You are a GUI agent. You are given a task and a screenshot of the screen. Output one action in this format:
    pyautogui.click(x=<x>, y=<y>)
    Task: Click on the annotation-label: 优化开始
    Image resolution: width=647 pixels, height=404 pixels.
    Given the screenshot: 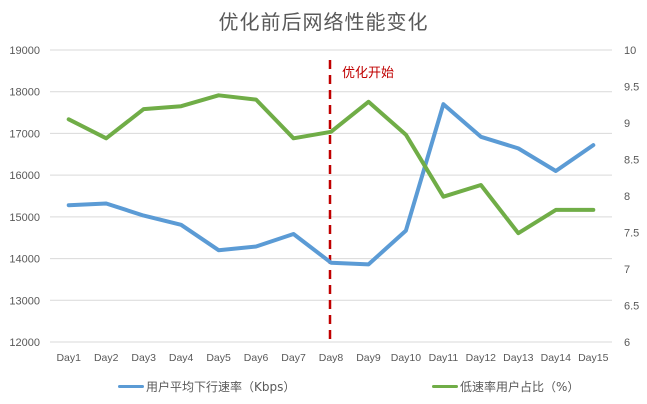 What is the action you would take?
    pyautogui.click(x=368, y=73)
    